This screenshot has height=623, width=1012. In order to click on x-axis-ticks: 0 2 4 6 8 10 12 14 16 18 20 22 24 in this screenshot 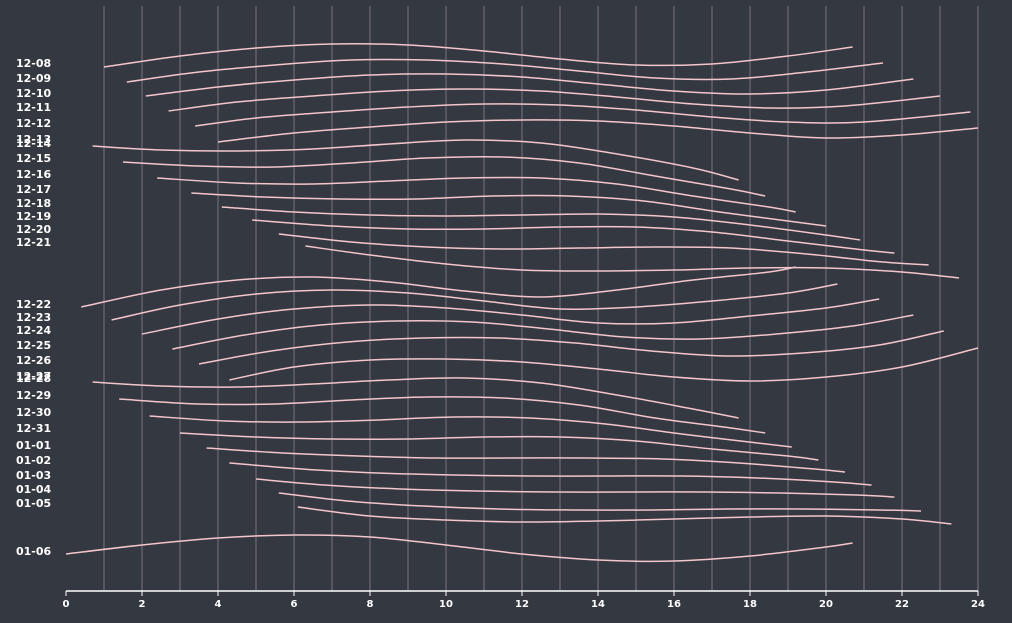, I will do `click(524, 600)`.